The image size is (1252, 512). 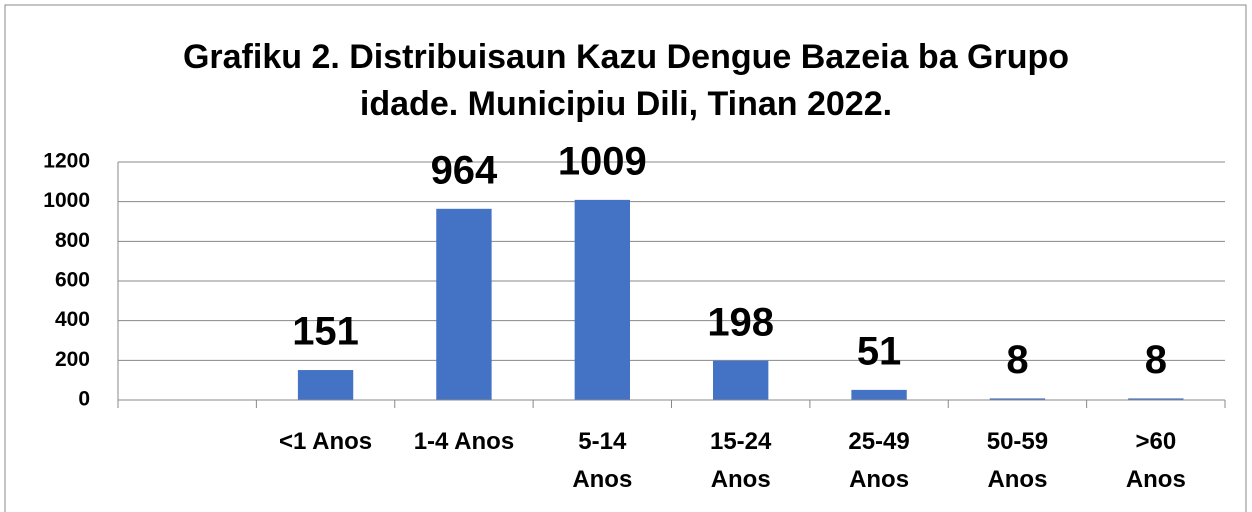 I want to click on x-tick-label: <1 Anos, so click(x=325, y=441).